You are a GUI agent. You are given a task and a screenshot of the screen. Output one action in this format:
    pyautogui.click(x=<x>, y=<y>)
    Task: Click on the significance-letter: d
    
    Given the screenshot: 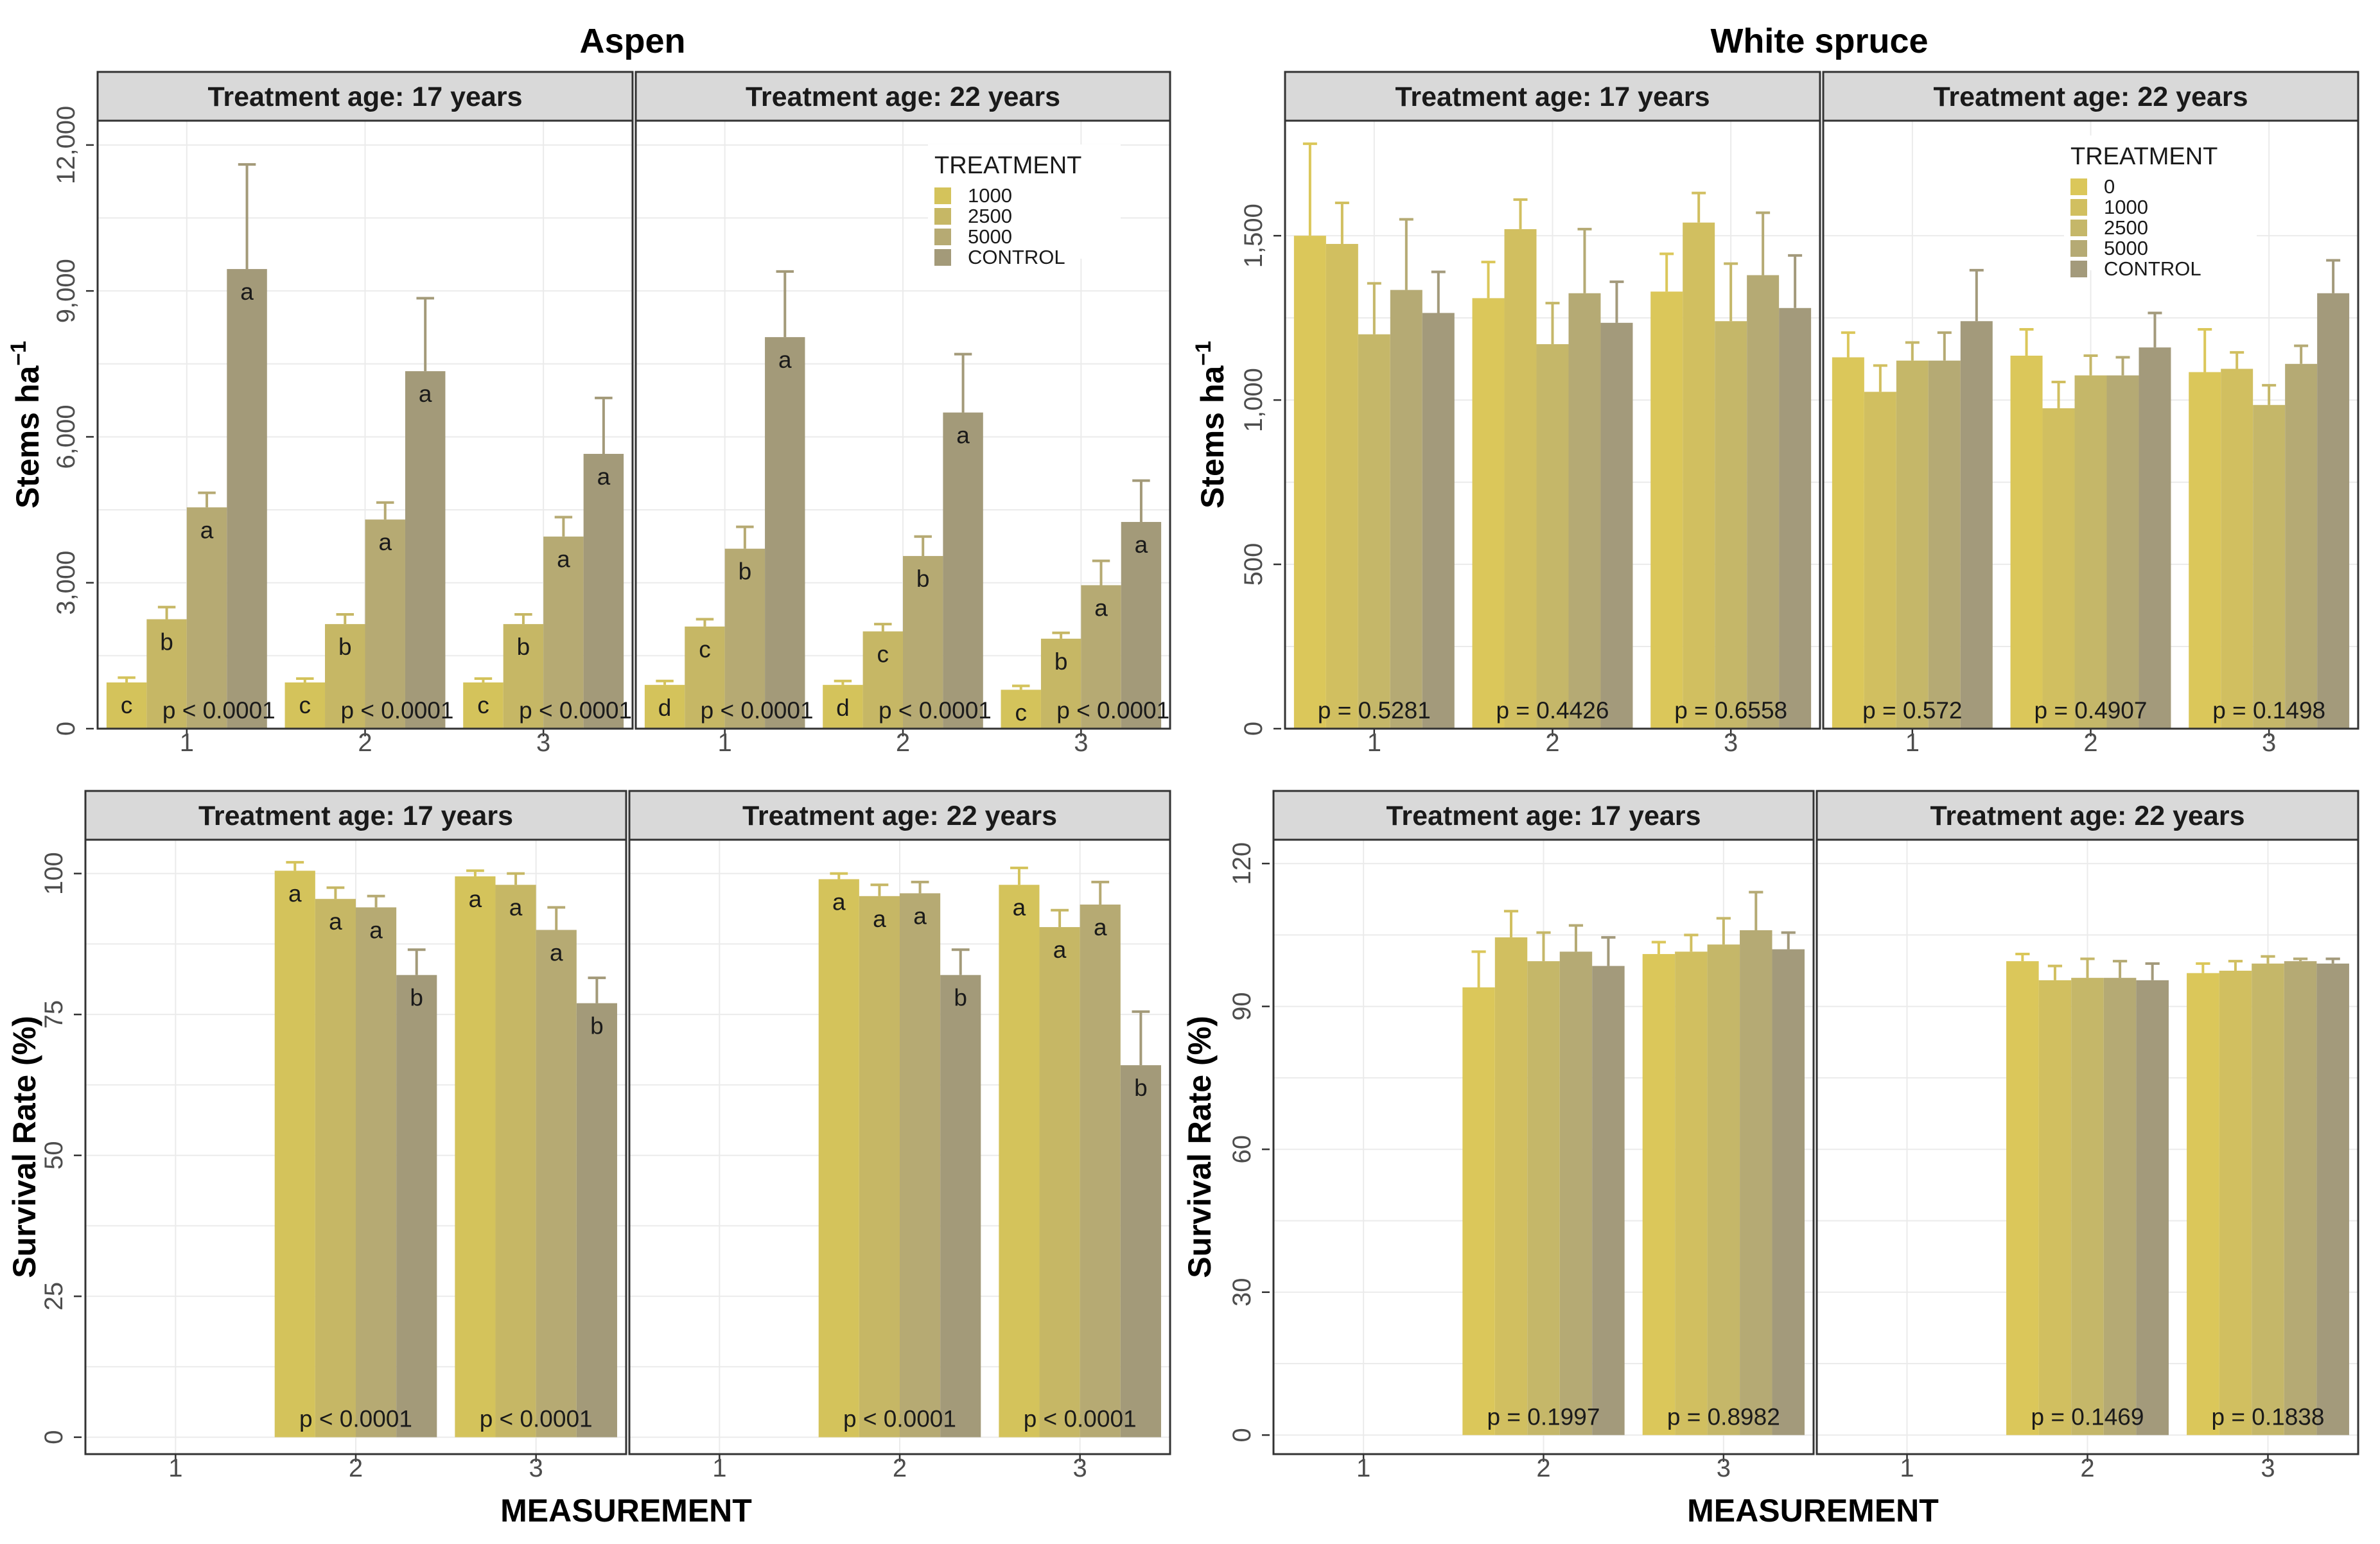 What is the action you would take?
    pyautogui.click(x=665, y=708)
    